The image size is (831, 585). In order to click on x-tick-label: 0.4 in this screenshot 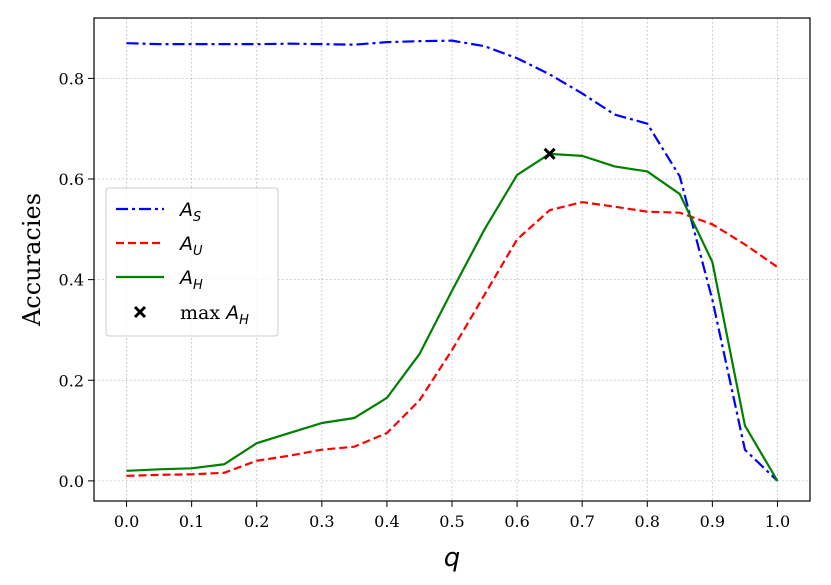, I will do `click(386, 521)`.